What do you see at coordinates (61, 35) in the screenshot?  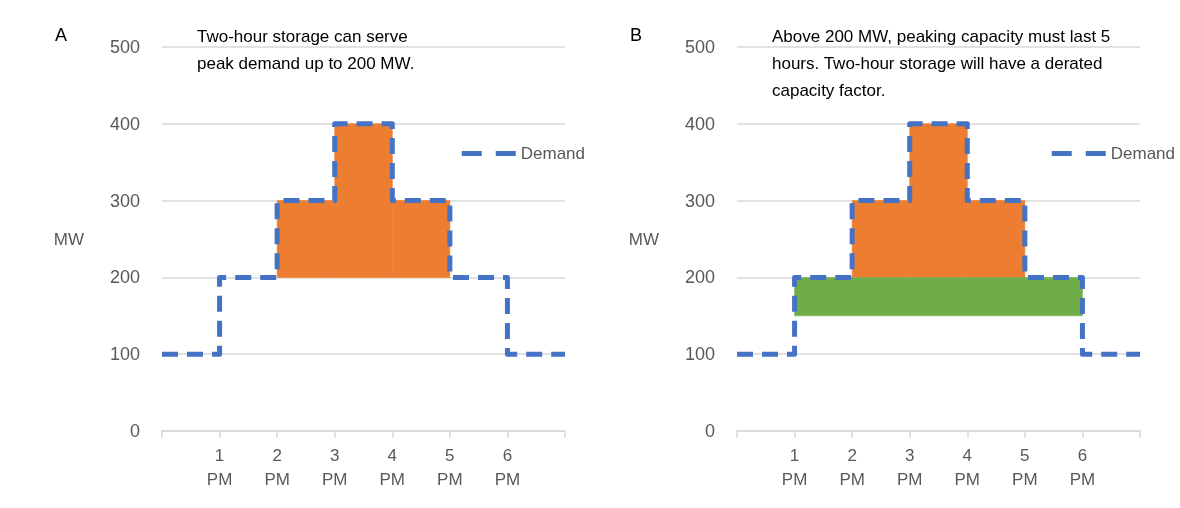 I see `text: A` at bounding box center [61, 35].